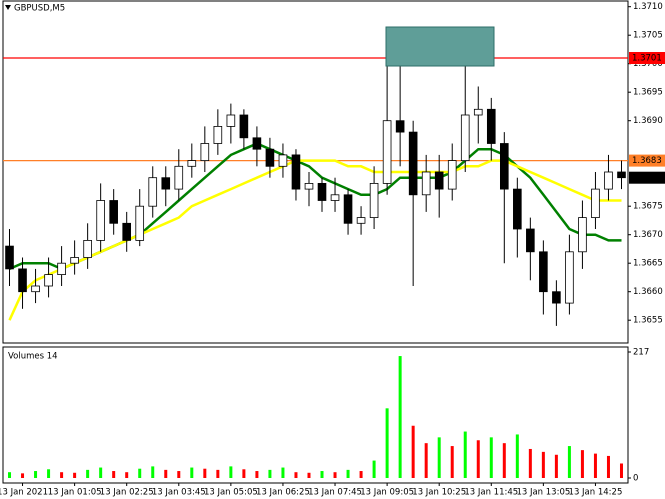 This screenshot has height=499, width=665. Describe the element at coordinates (491, 493) in the screenshot. I see `x-tick-label: 13 Jan 11:45` at that location.